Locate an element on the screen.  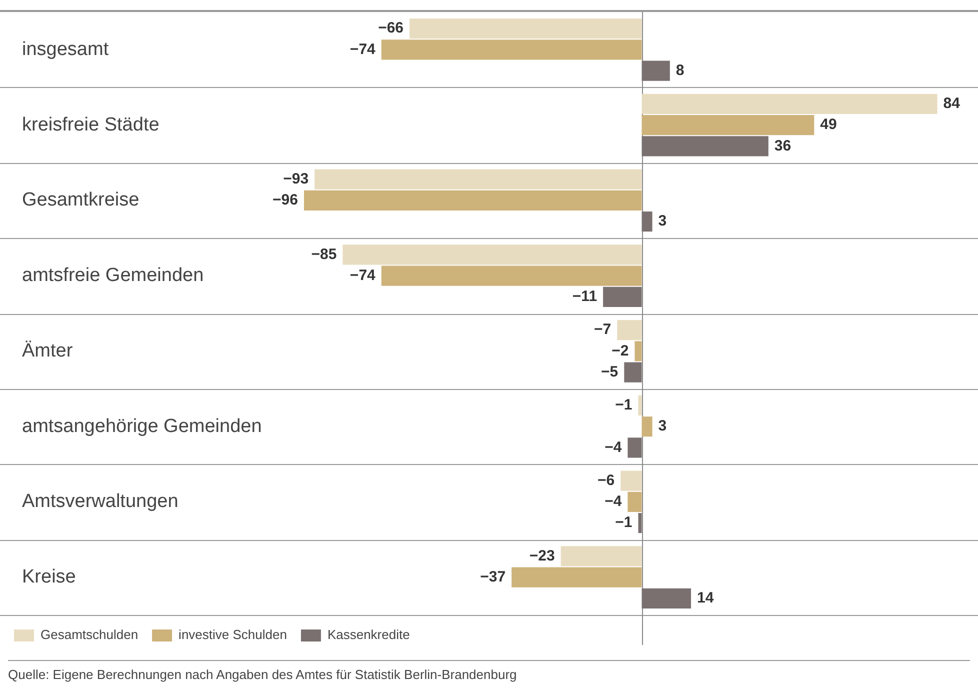
data-label: −66 is located at coordinates (391, 28).